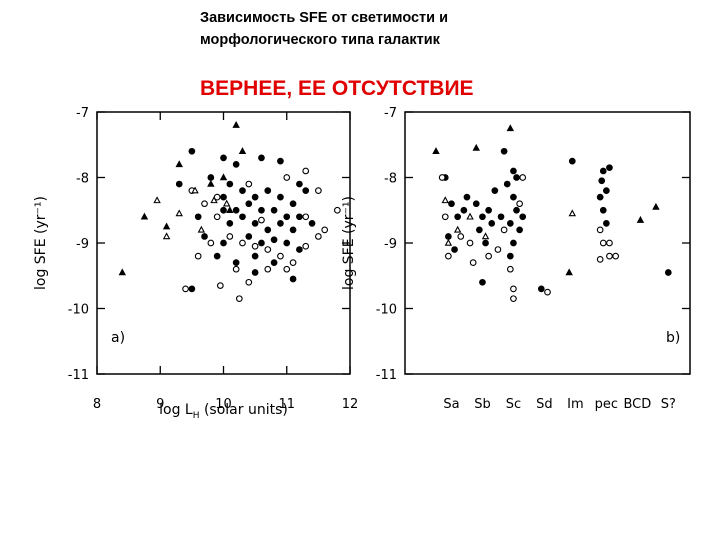 The height and width of the screenshot is (540, 720). What do you see at coordinates (82, 244) in the screenshot?
I see `y-tick-label: -9` at bounding box center [82, 244].